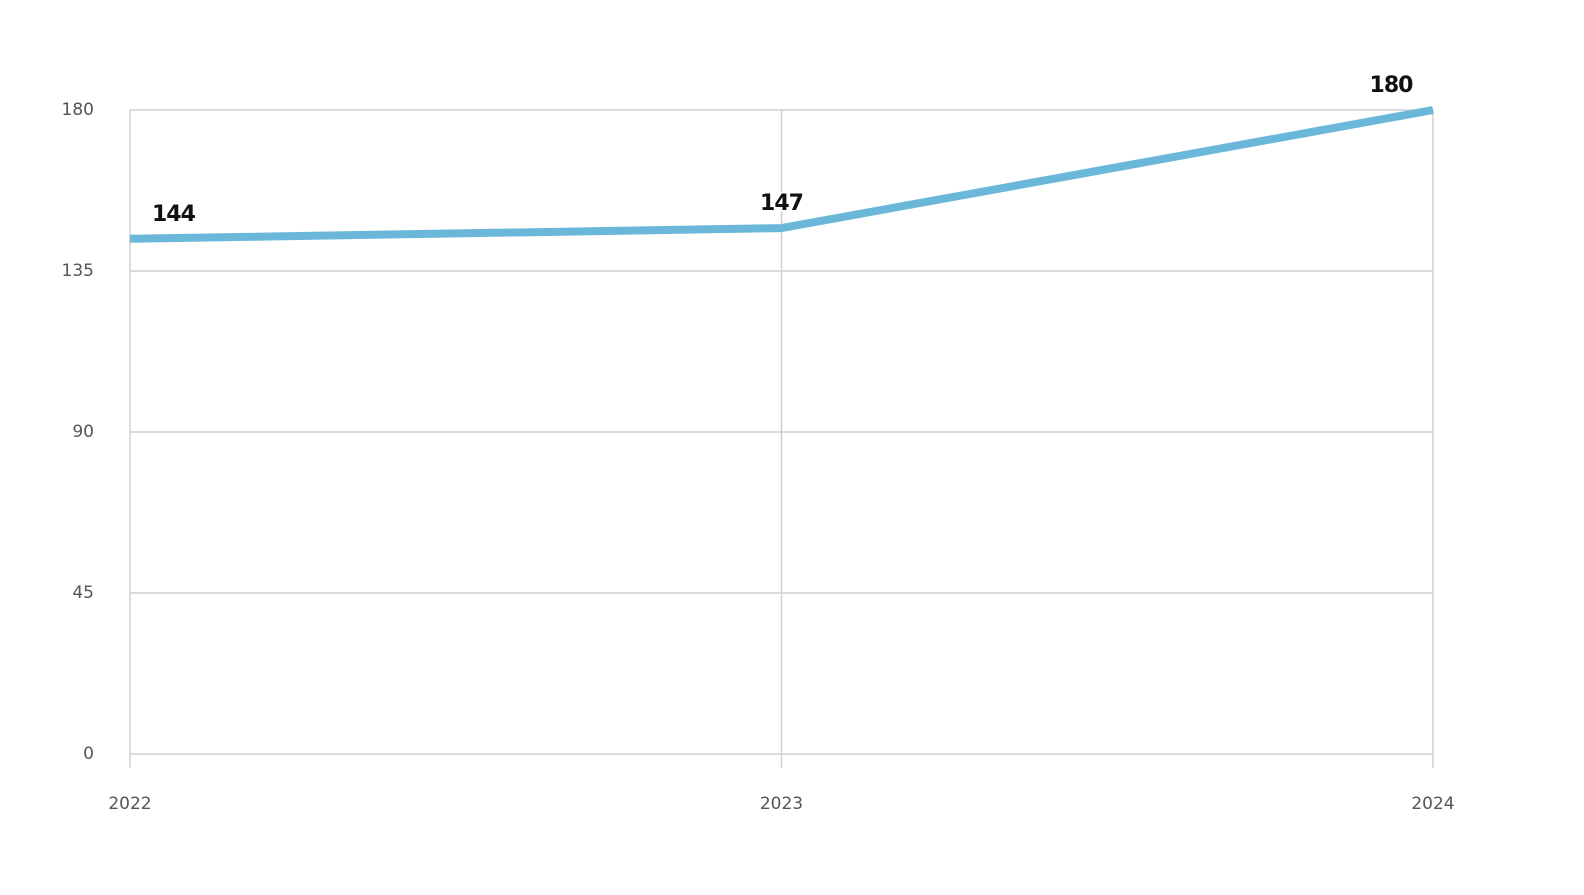  What do you see at coordinates (78, 271) in the screenshot?
I see `y-tick-label: 135` at bounding box center [78, 271].